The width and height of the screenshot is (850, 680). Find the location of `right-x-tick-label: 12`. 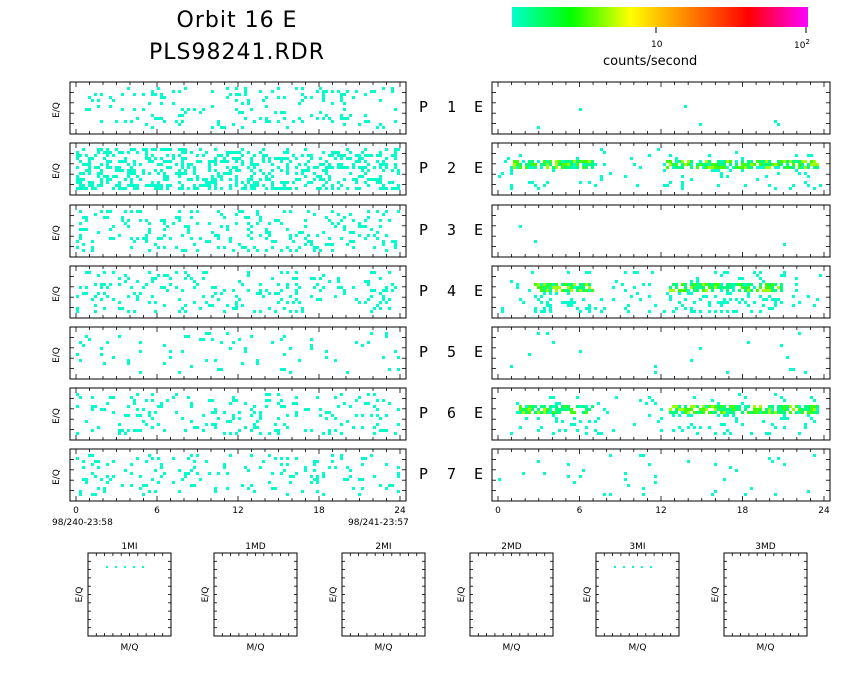

right-x-tick-label: 12 is located at coordinates (660, 511).